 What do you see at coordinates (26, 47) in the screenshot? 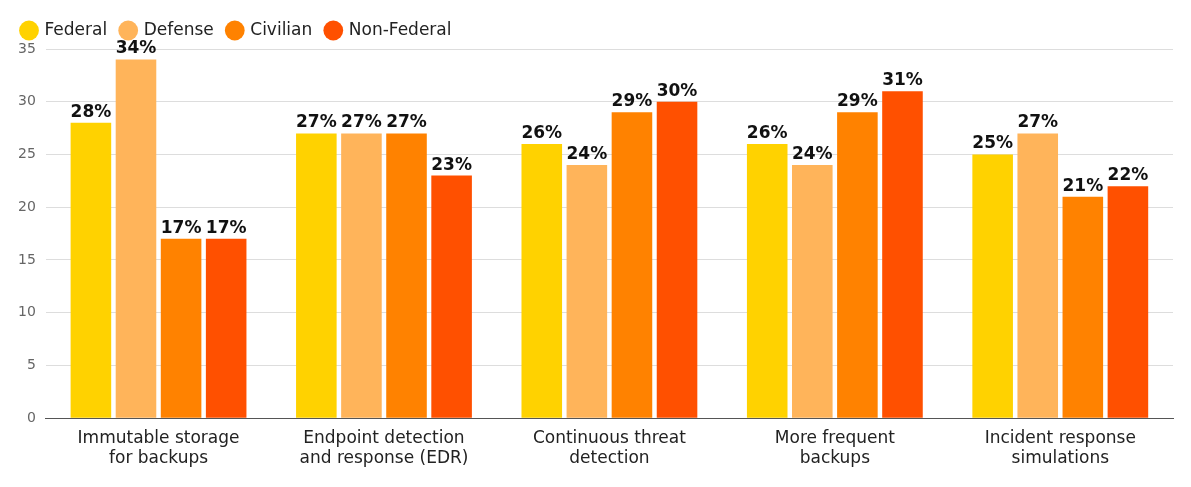
I see `y-tick-label: 35` at bounding box center [26, 47].